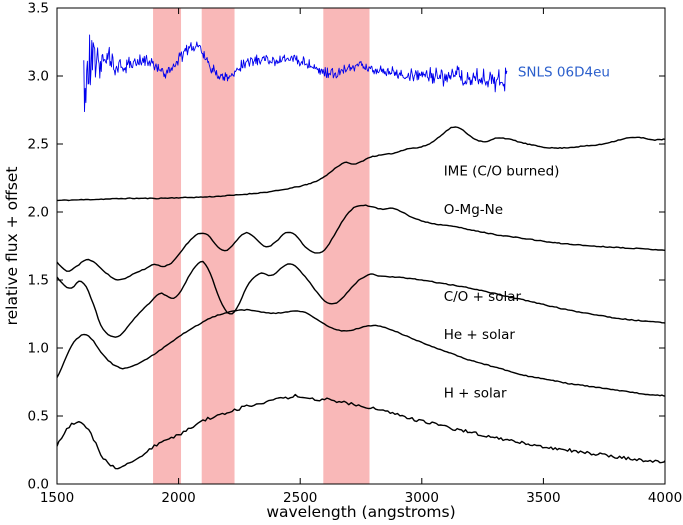 Image resolution: width=683 pixels, height=525 pixels. Describe the element at coordinates (38, 77) in the screenshot. I see `y-tick-label-6: 3.0` at that location.